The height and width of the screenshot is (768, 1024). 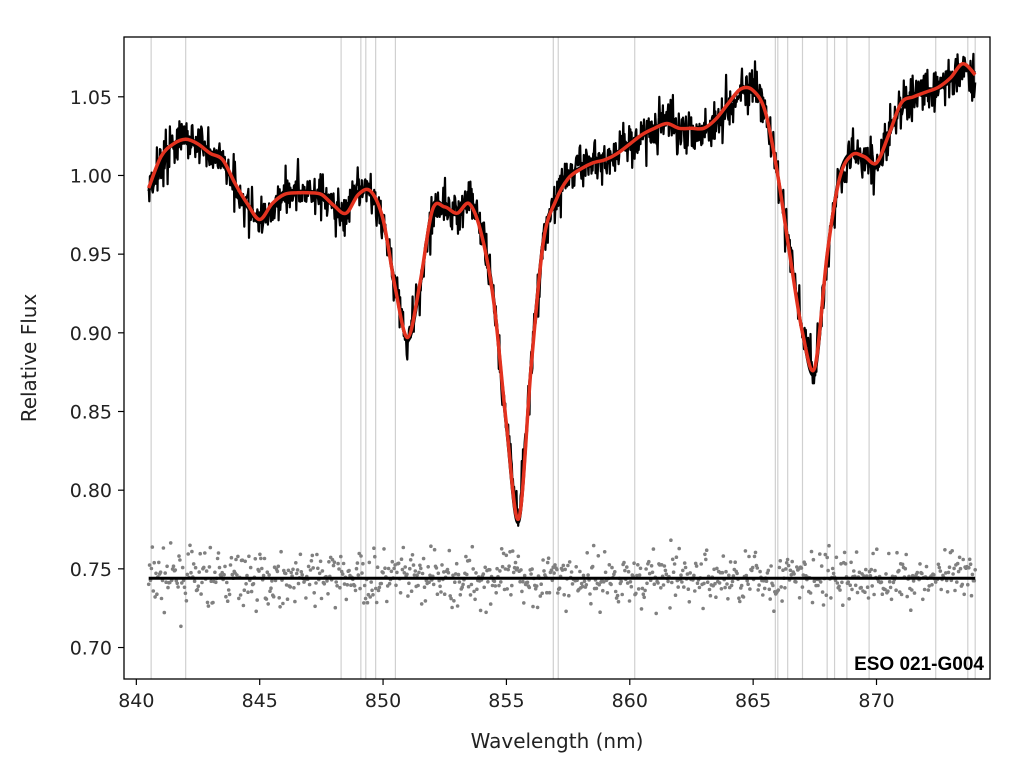 I want to click on residual-points-group, so click(x=561, y=583).